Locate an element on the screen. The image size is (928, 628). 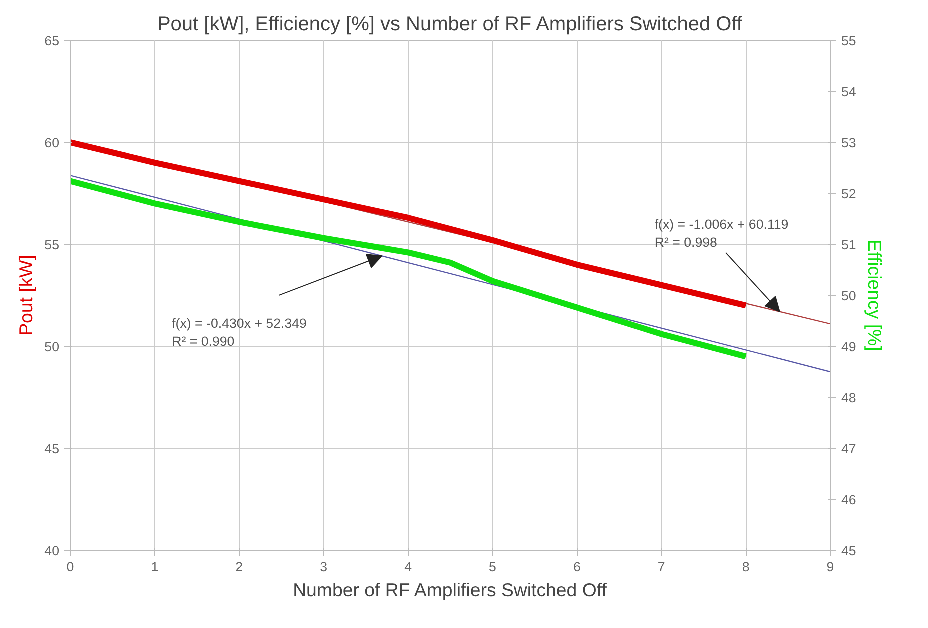
y2-tick-label: 49 is located at coordinates (849, 347).